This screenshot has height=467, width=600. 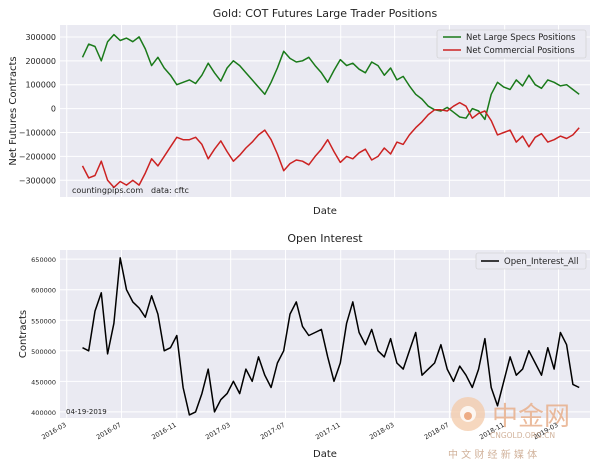 What do you see at coordinates (43, 336) in the screenshot?
I see `chart2-y-ticks: 400000 450000 500000 550000 600000 650000` at bounding box center [43, 336].